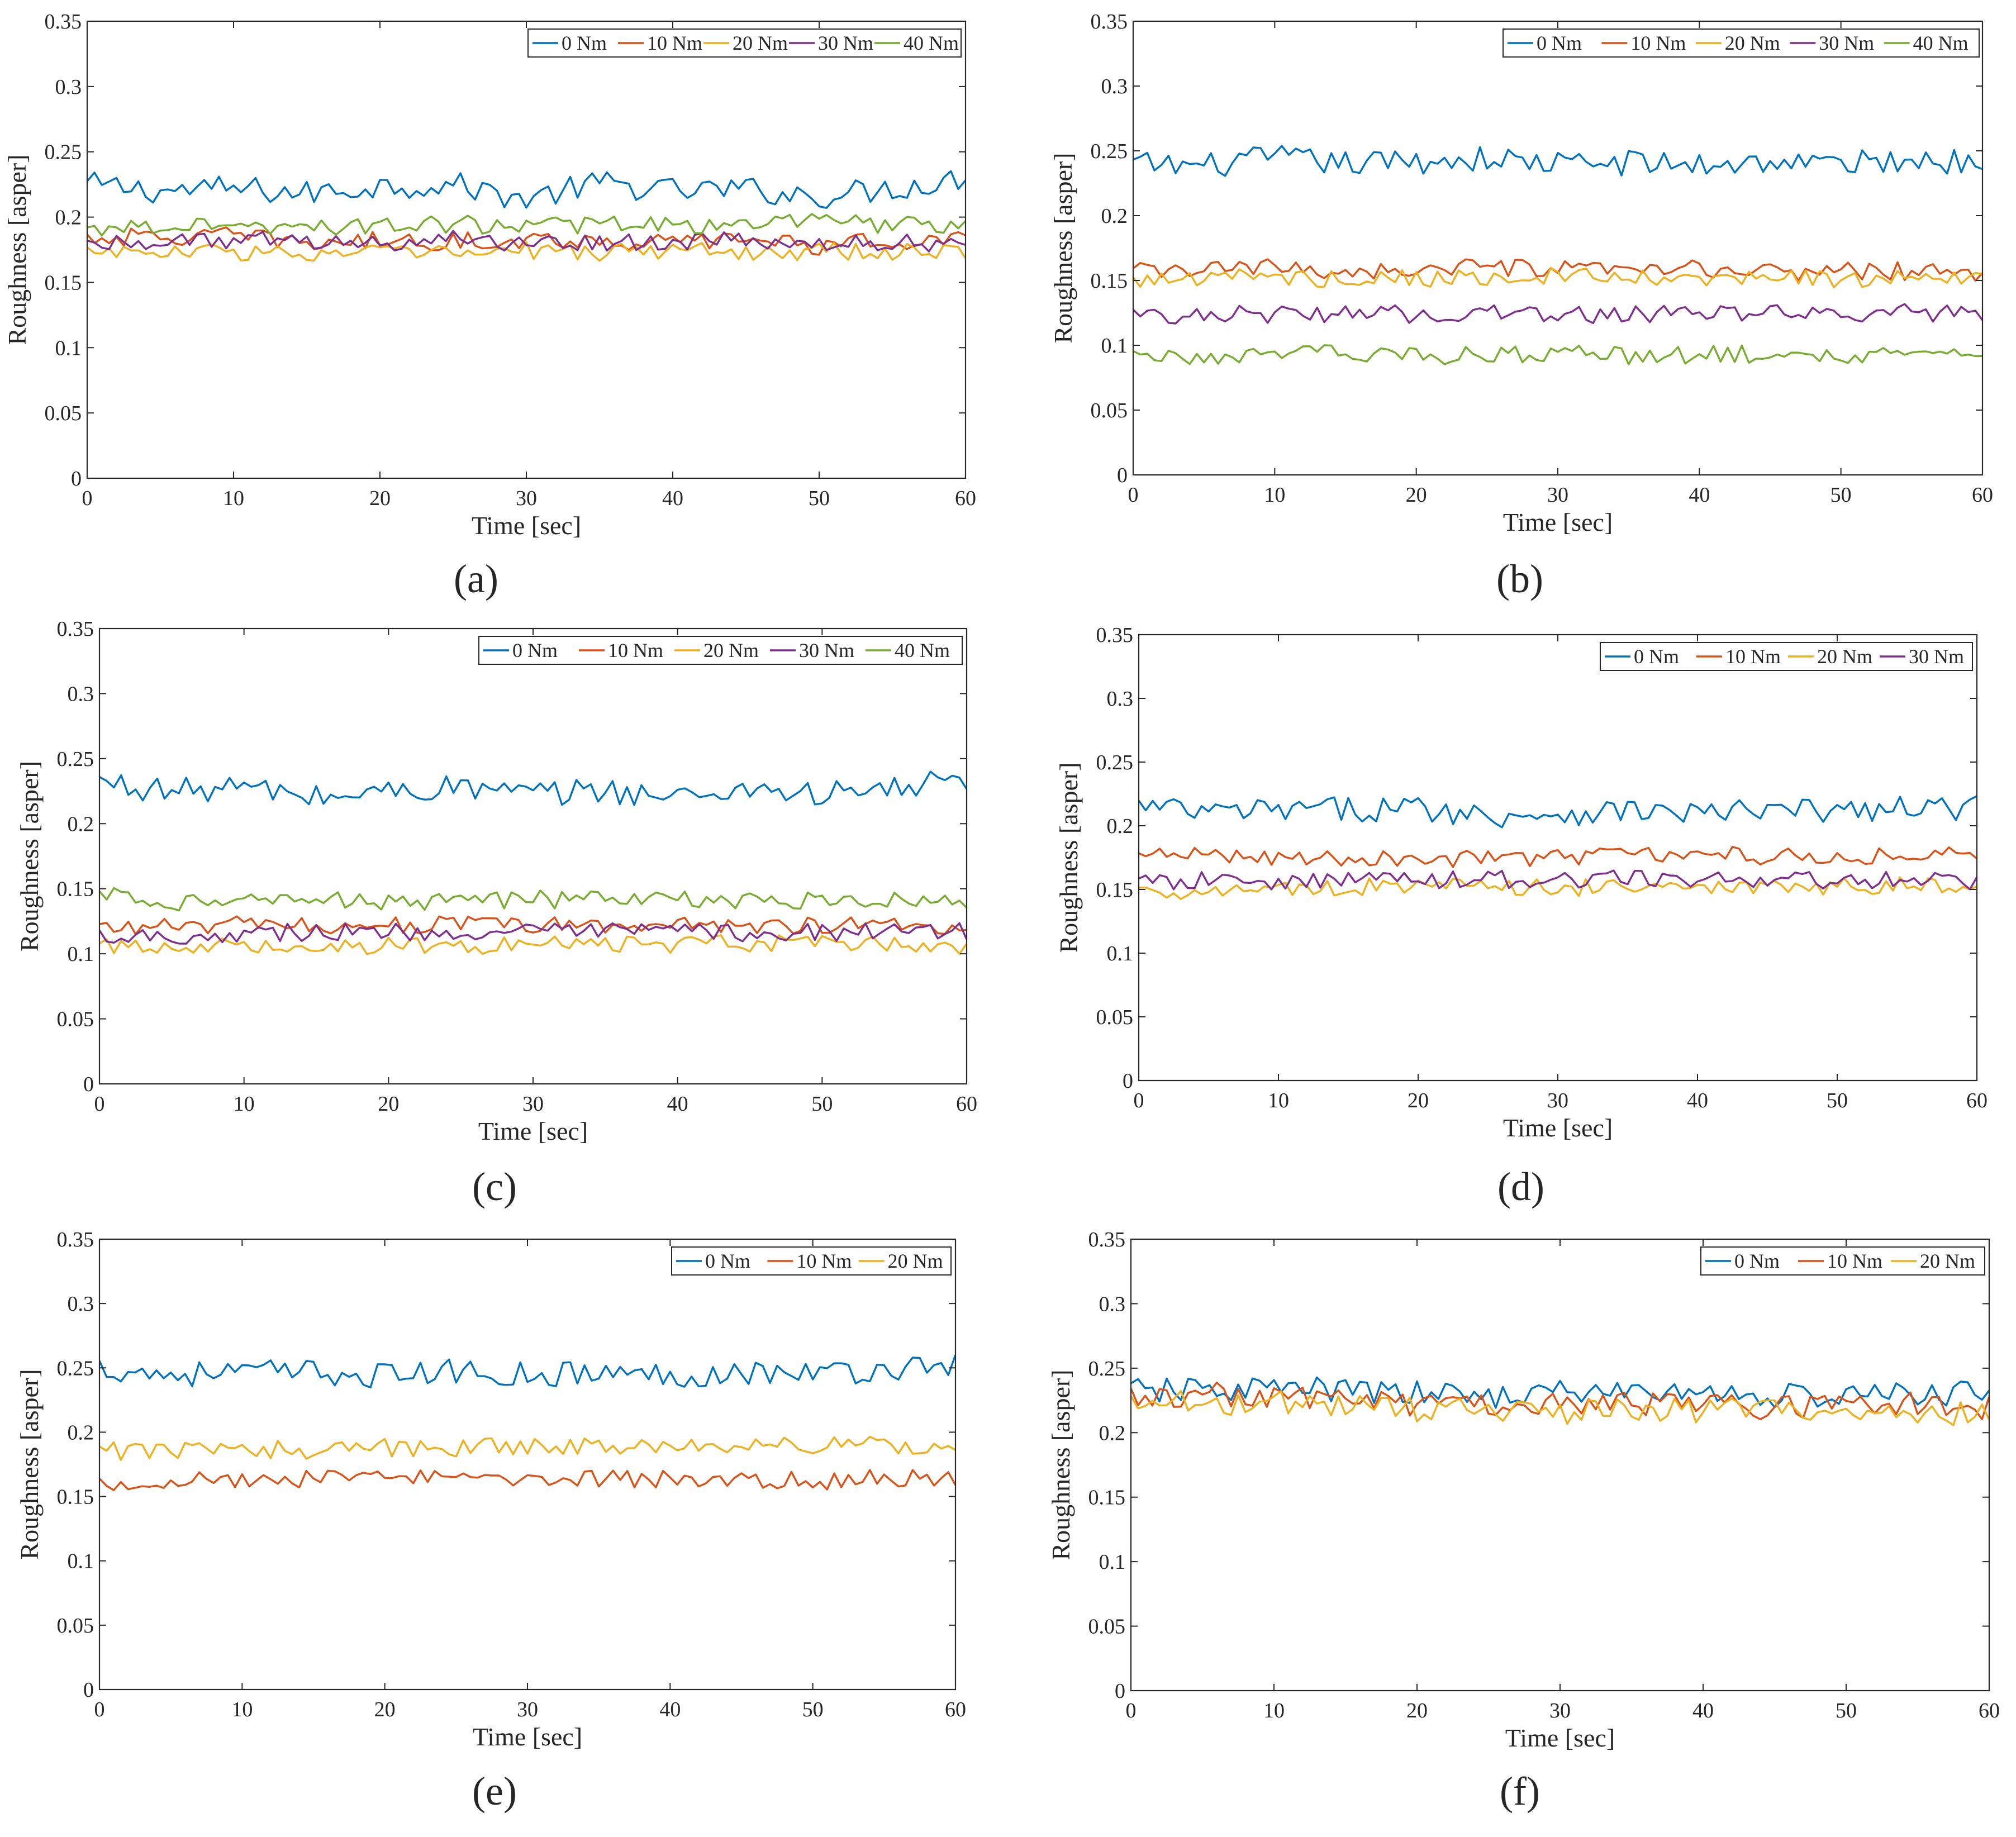  Describe the element at coordinates (1519, 579) in the screenshot. I see `panel-label: (b)` at that location.